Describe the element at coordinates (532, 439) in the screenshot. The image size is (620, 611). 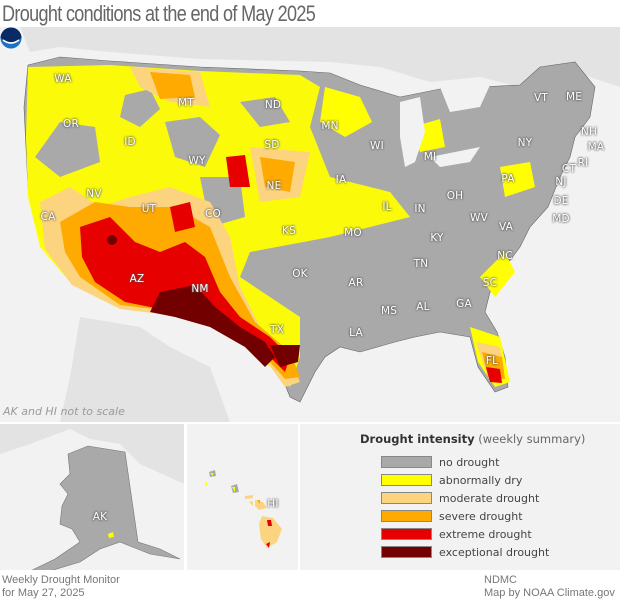
I see `legend-title-sub: (weekly summary)` at that location.